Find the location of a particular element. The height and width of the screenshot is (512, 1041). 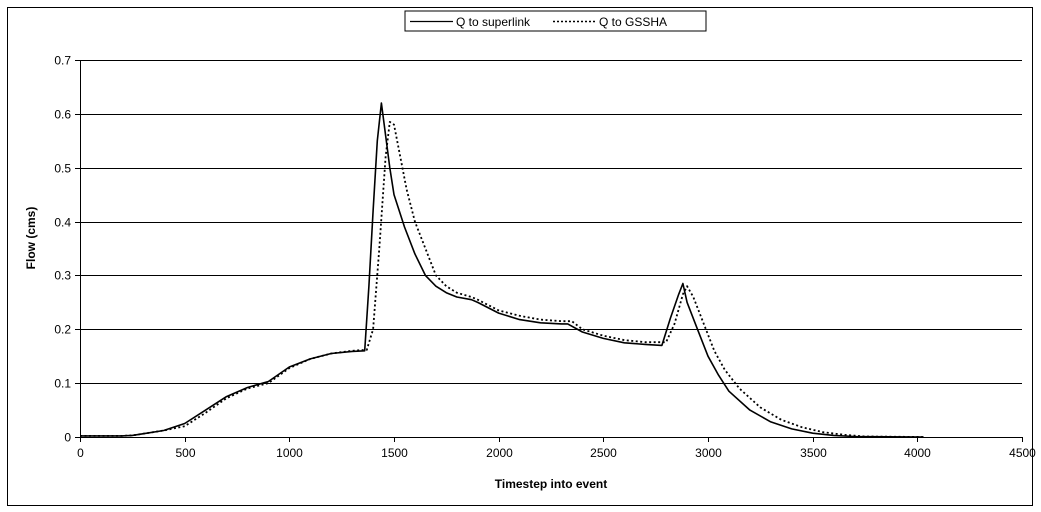

y-tick-label: 0.2 is located at coordinates (62, 330).